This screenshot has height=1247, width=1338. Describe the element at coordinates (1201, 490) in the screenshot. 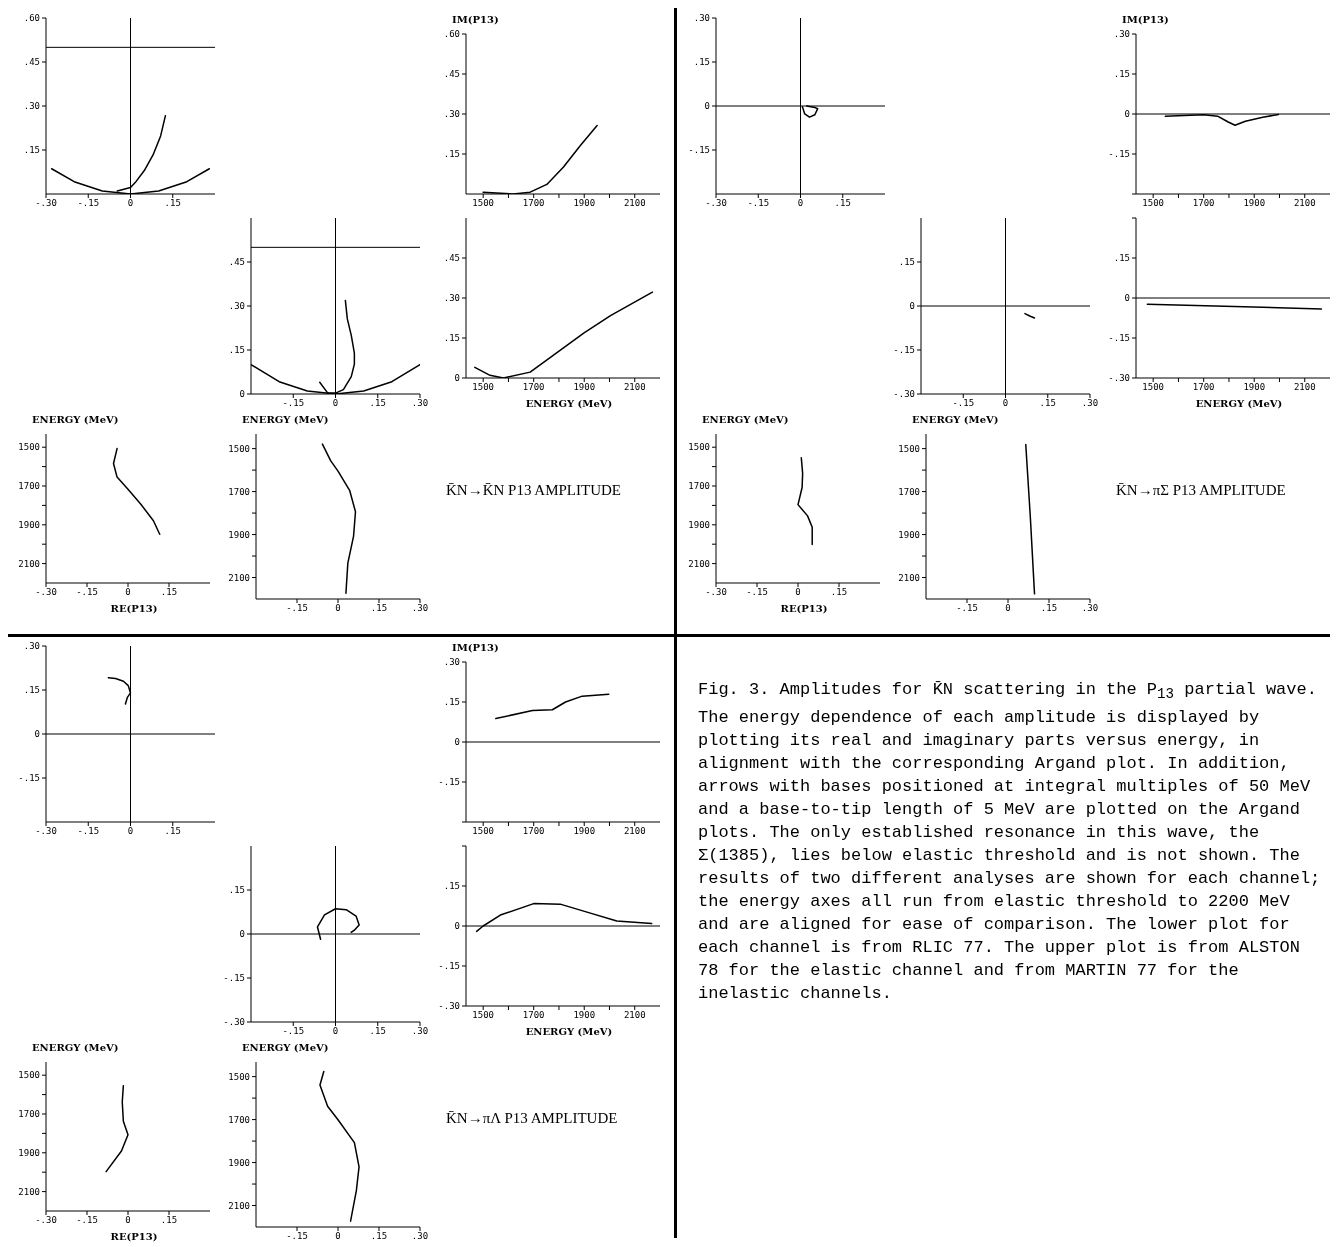

I see `text: K̄N→πΣ P13 AMPLITUDE` at that location.